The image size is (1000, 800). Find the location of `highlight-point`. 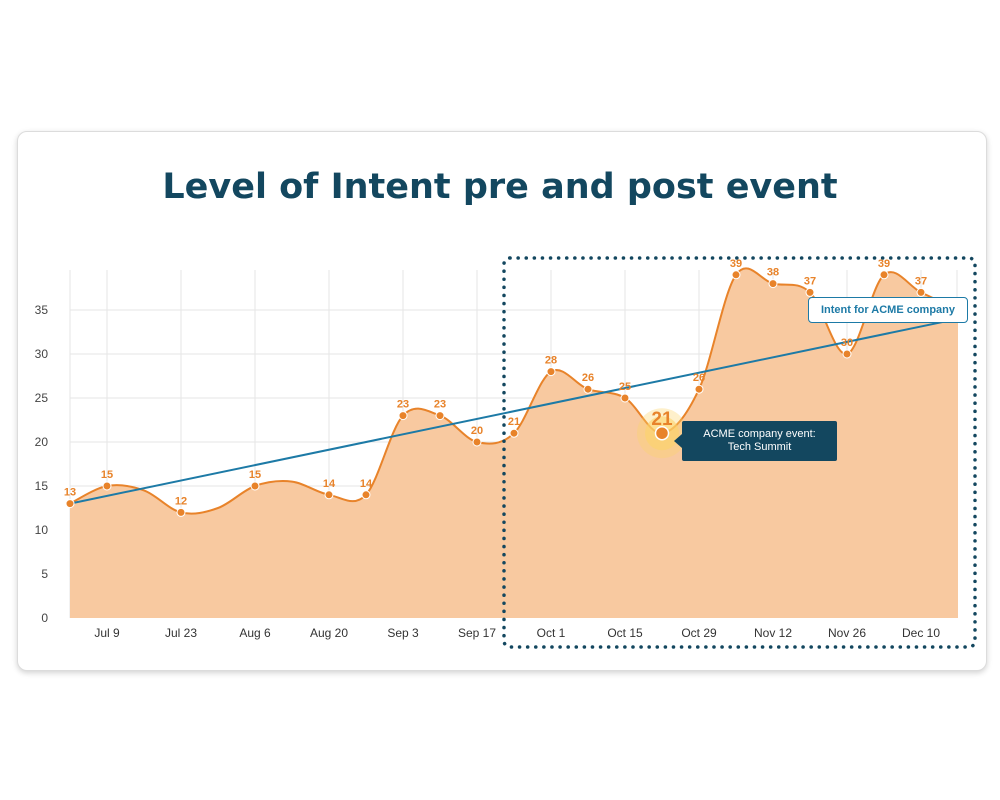

highlight-point is located at coordinates (662, 433).